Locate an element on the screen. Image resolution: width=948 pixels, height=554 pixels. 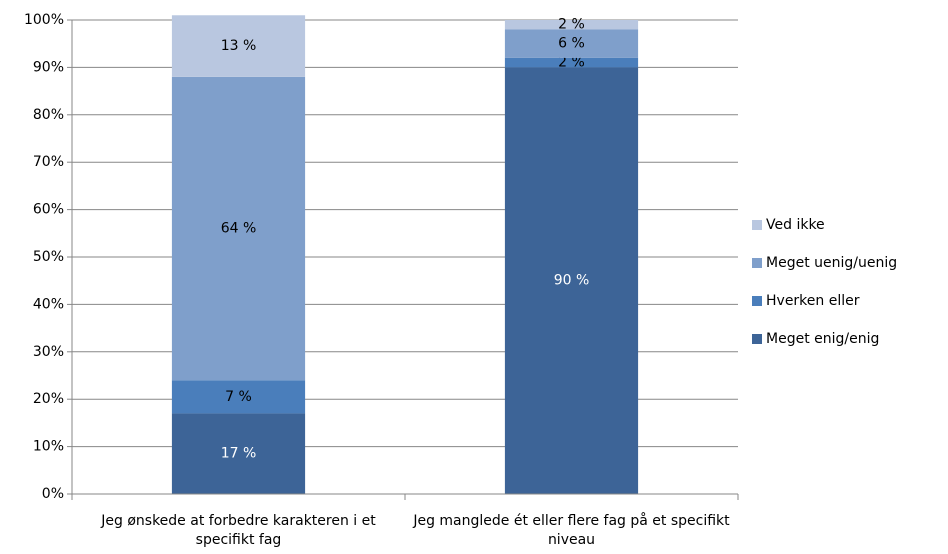
y-tick-label: 10% is located at coordinates (48, 447).